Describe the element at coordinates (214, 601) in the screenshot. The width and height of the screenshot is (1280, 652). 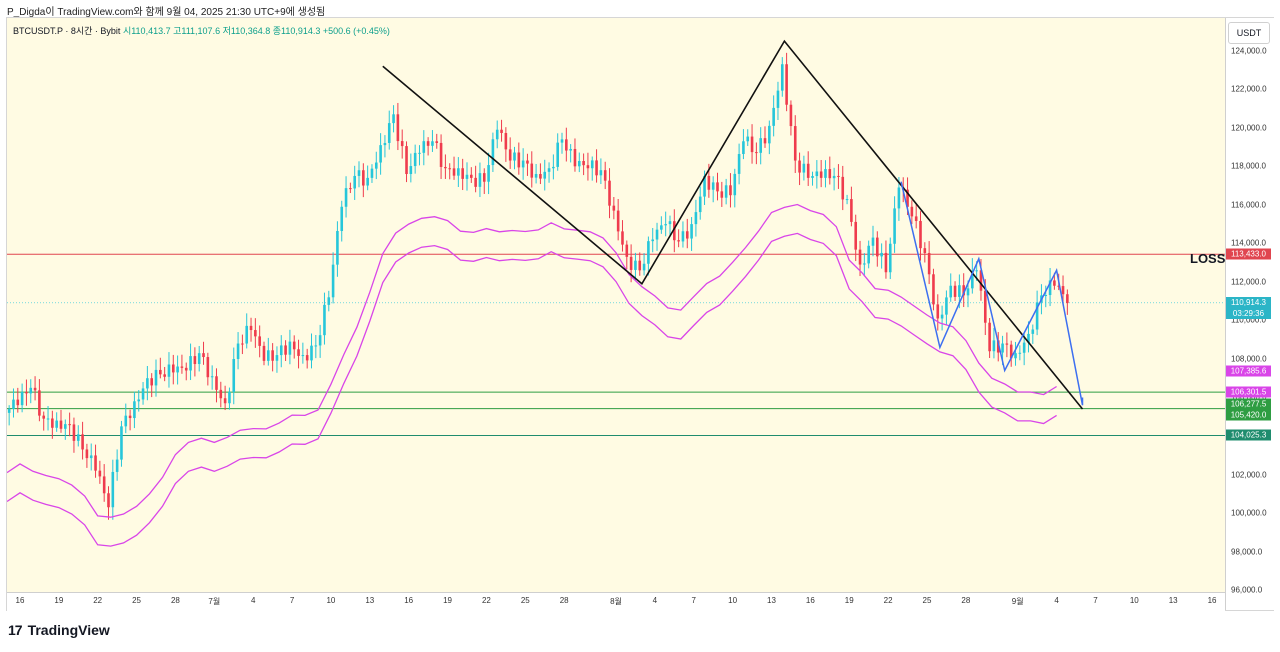
I see `time-tick: 7월` at that location.